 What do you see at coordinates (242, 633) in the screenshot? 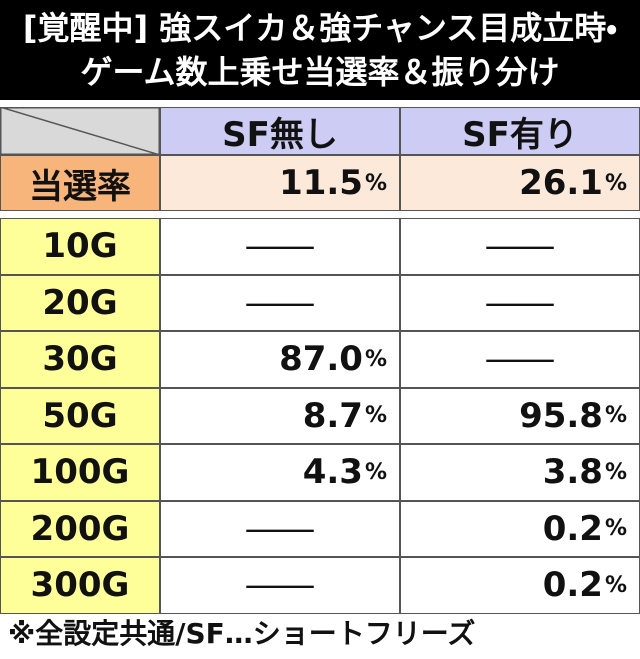
I see `footnote: ※全設定共通/SF…ショートフリーズ` at bounding box center [242, 633].